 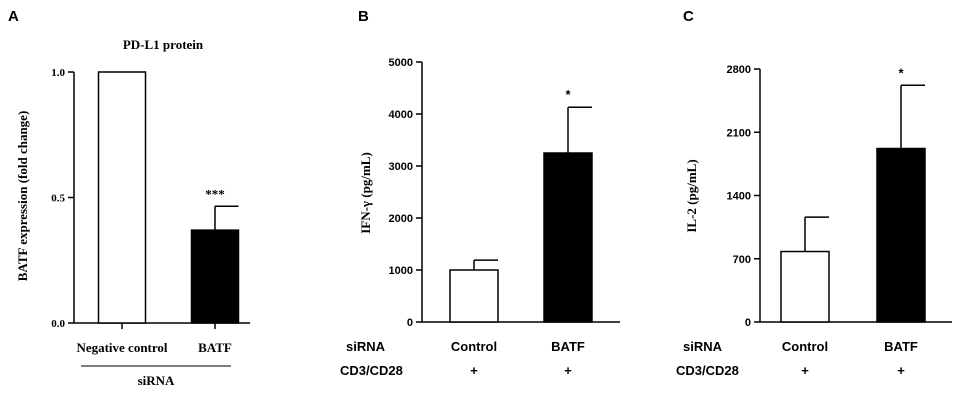 What do you see at coordinates (22, 196) in the screenshot?
I see `y-axis-label-a: BATF expression (fold change)` at bounding box center [22, 196].